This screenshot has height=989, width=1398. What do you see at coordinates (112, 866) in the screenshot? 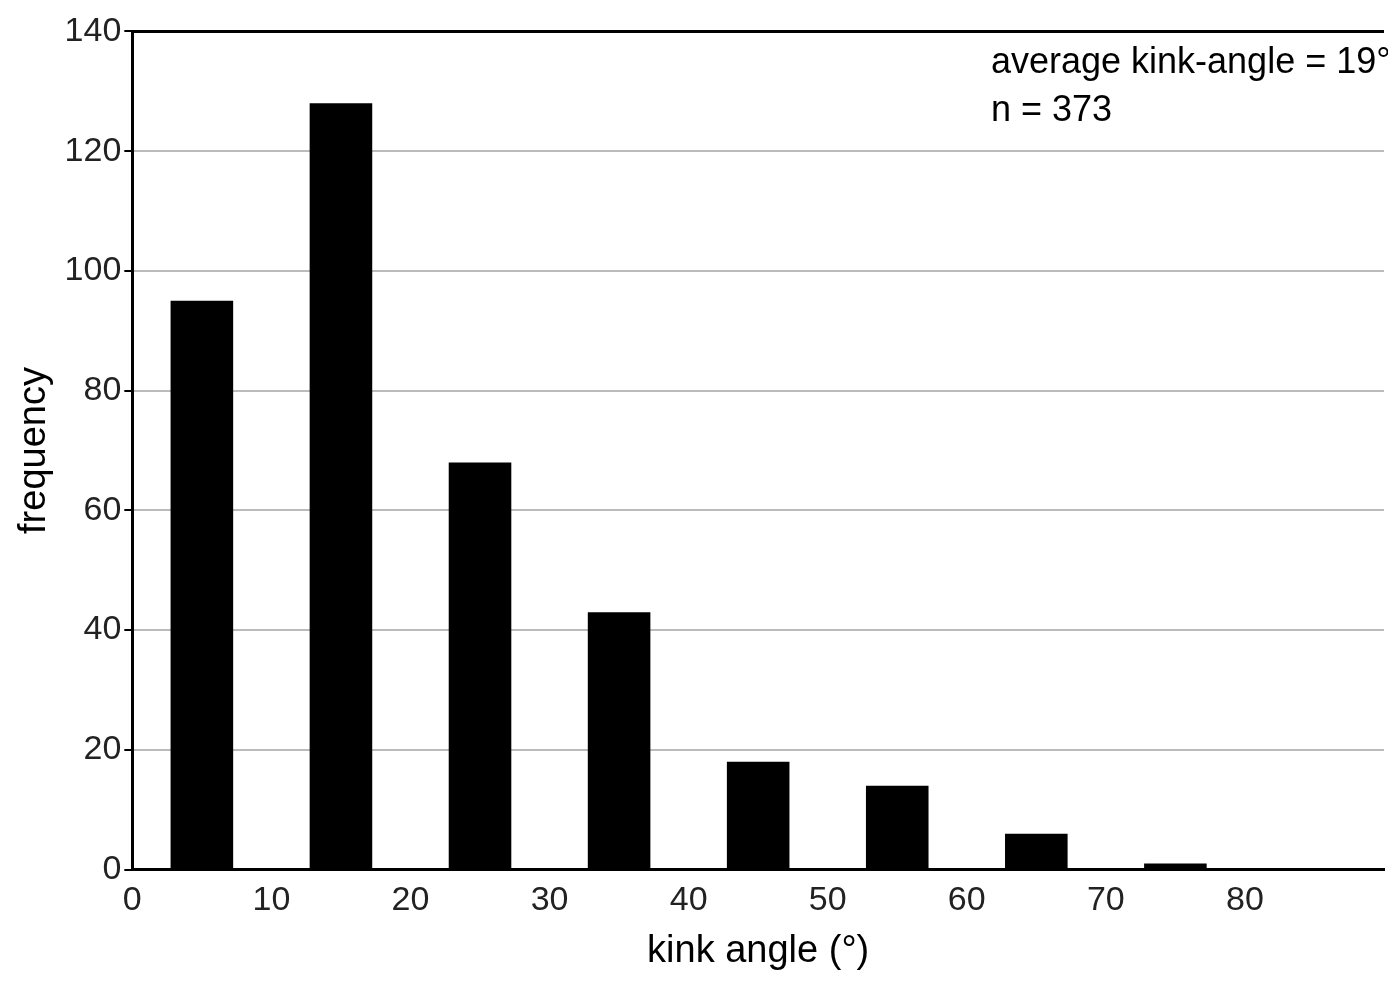
I see `y-tick-label: 0` at bounding box center [112, 866].